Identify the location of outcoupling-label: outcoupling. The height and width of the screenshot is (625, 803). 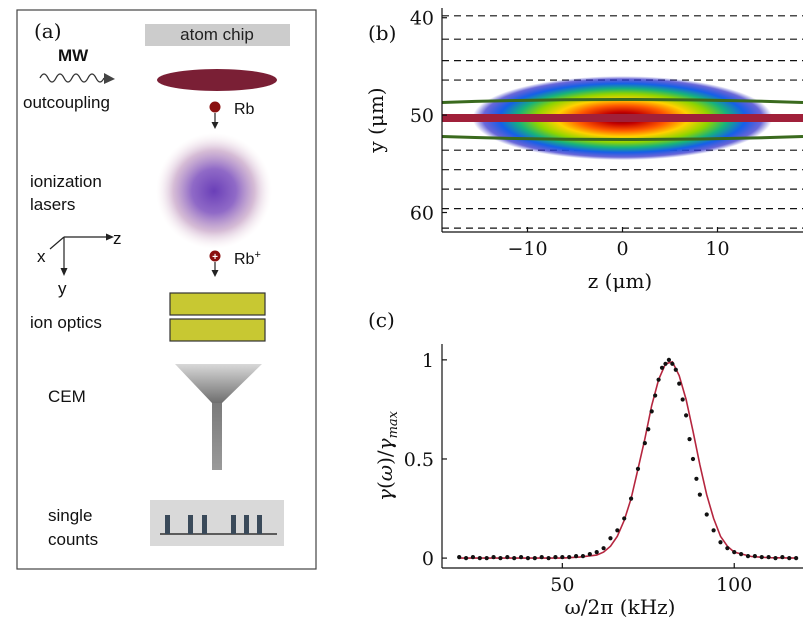
(66, 102).